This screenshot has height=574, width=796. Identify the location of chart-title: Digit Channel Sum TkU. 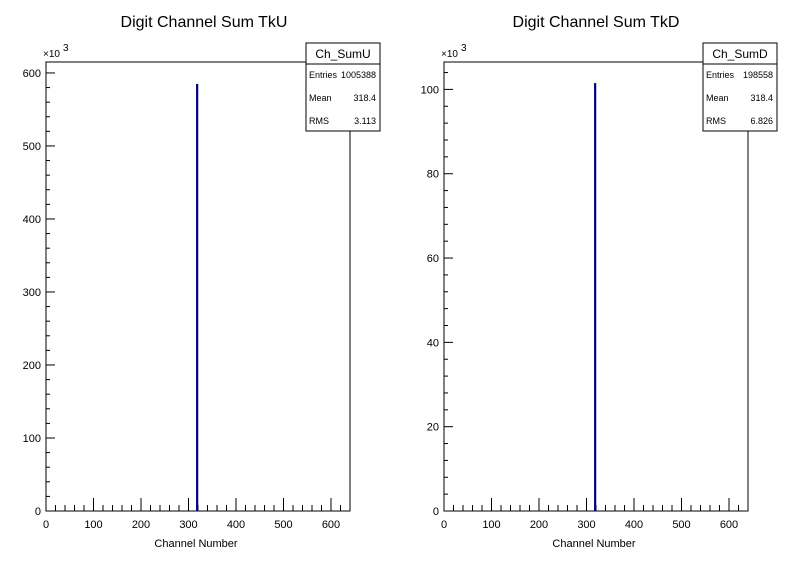
(204, 22).